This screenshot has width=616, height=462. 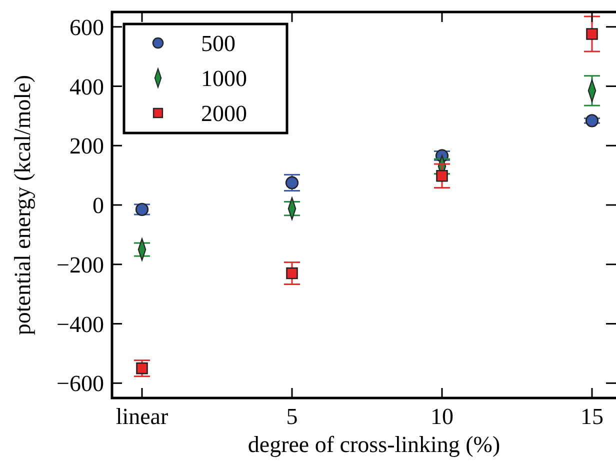 What do you see at coordinates (592, 416) in the screenshot?
I see `x-tick-label: 15` at bounding box center [592, 416].